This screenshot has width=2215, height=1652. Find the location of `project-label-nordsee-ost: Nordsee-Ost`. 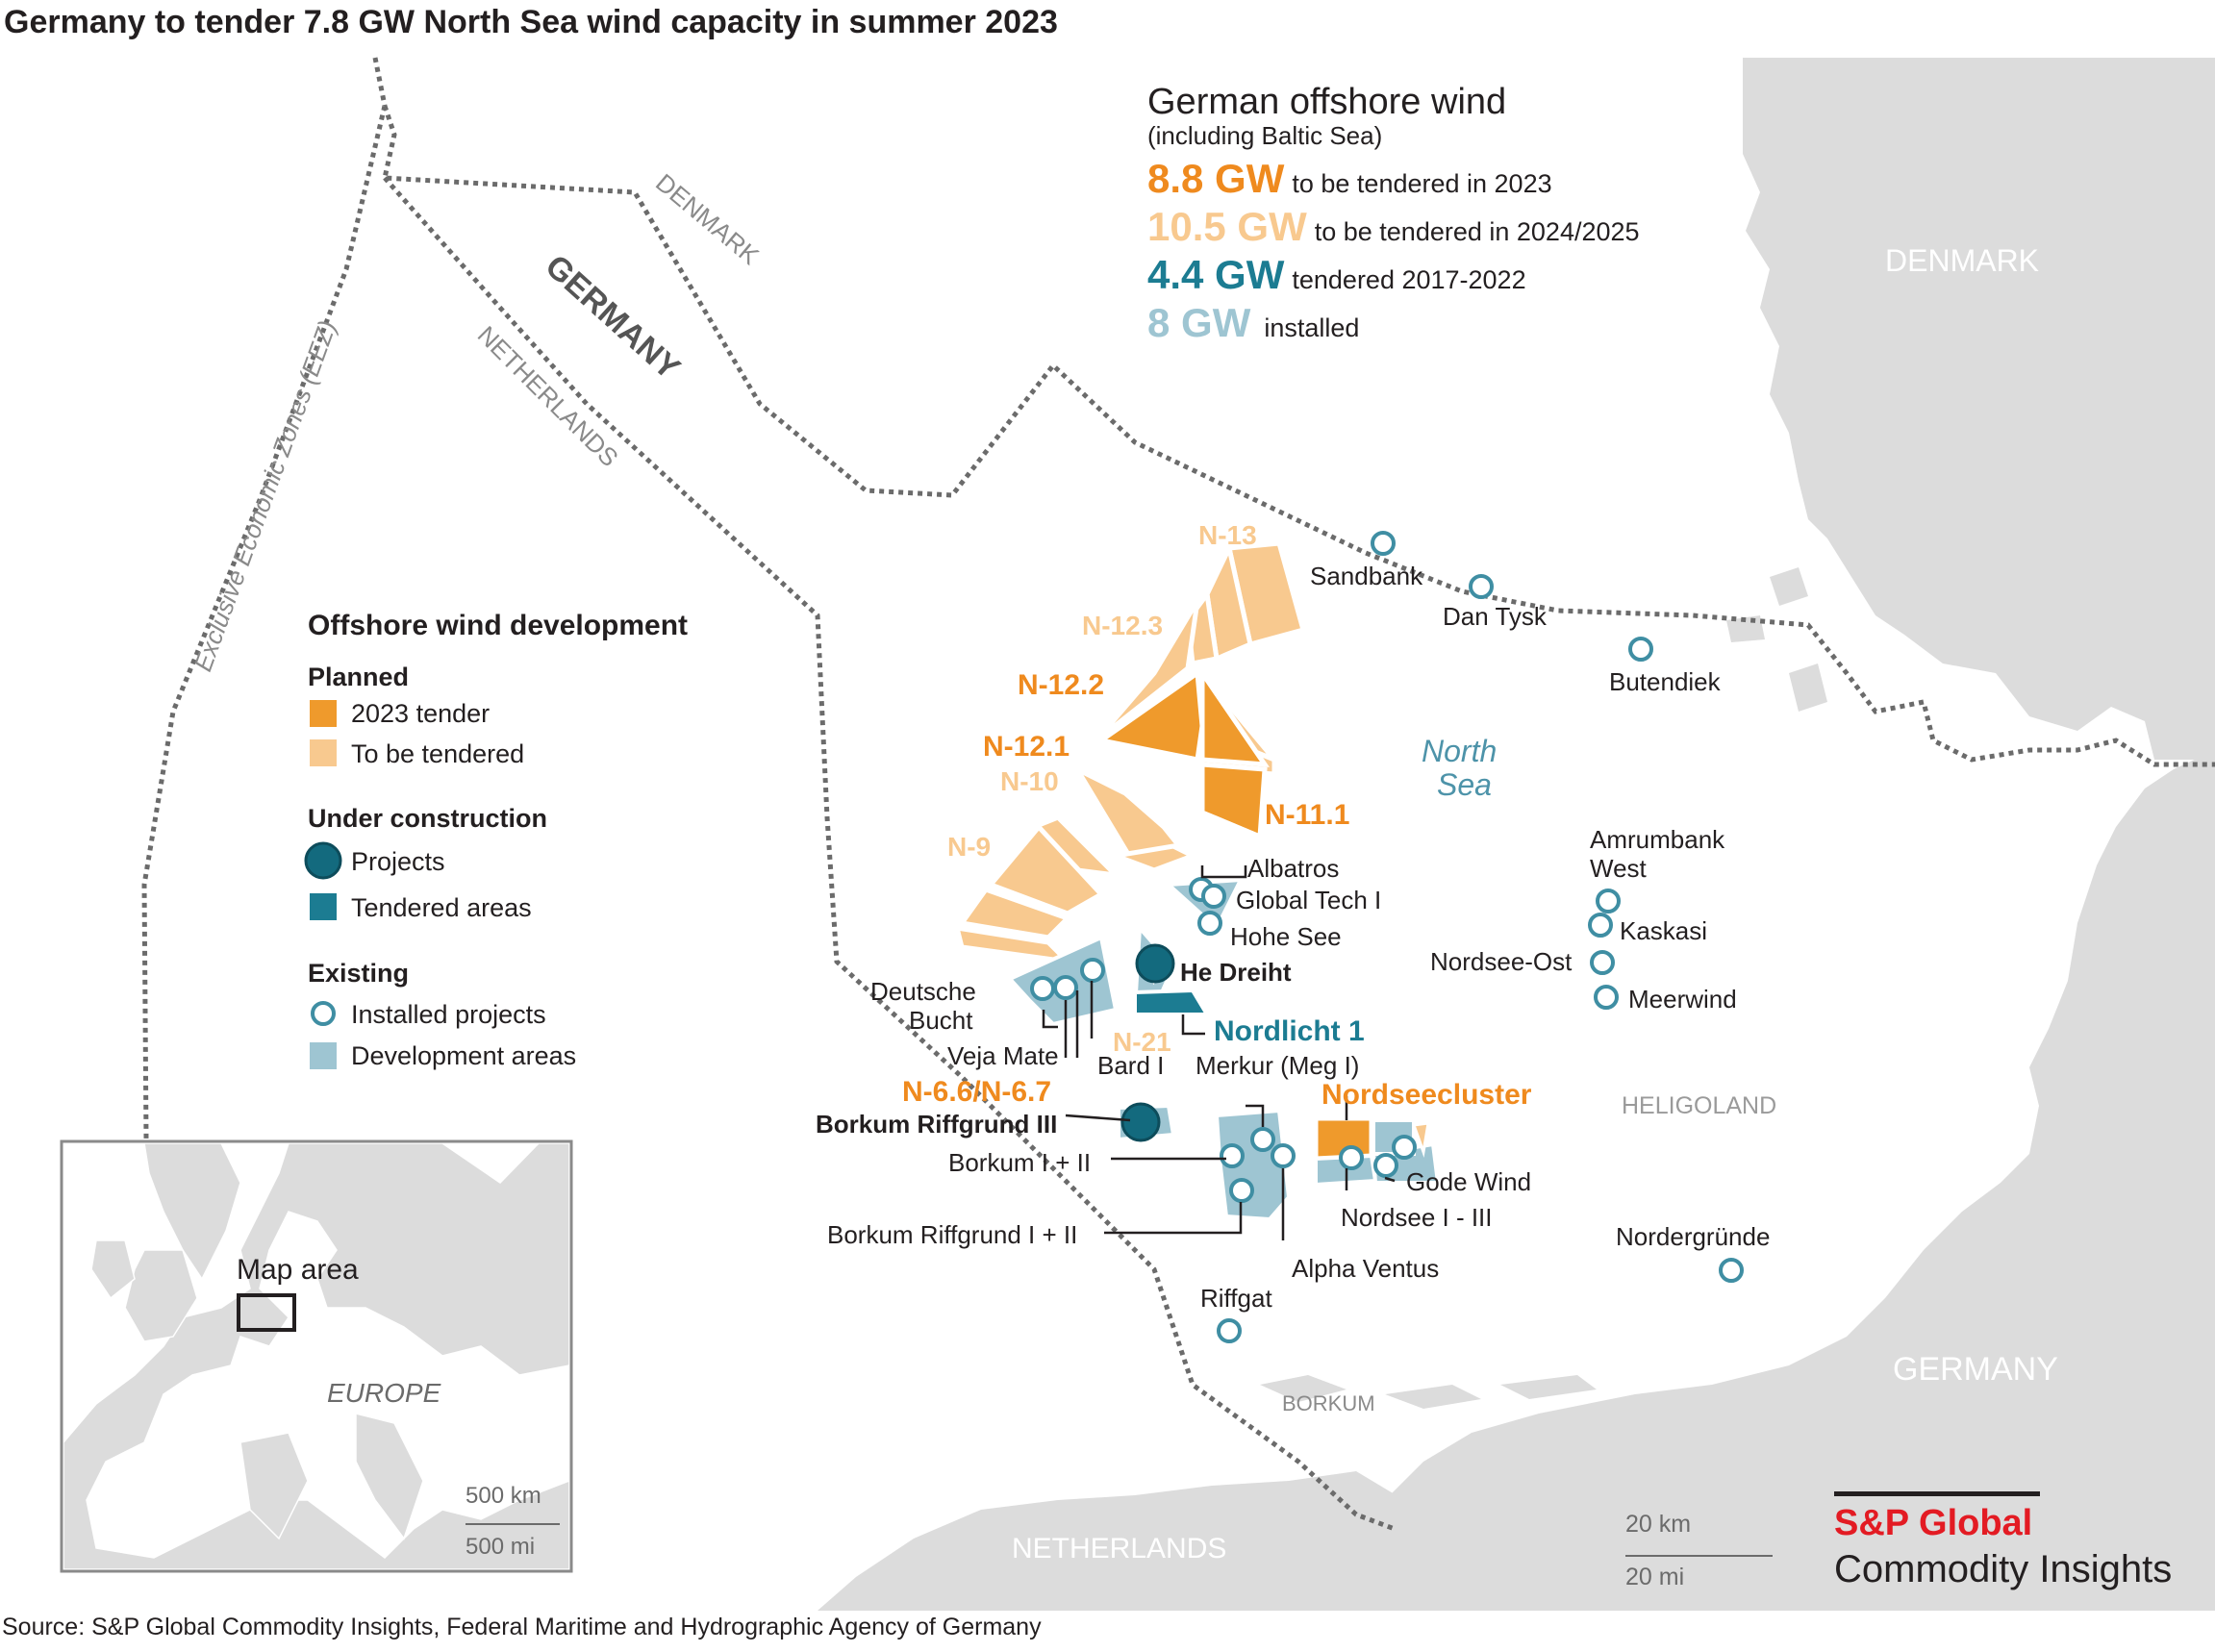

project-label-nordsee-ost: Nordsee-Ost is located at coordinates (1501, 961).